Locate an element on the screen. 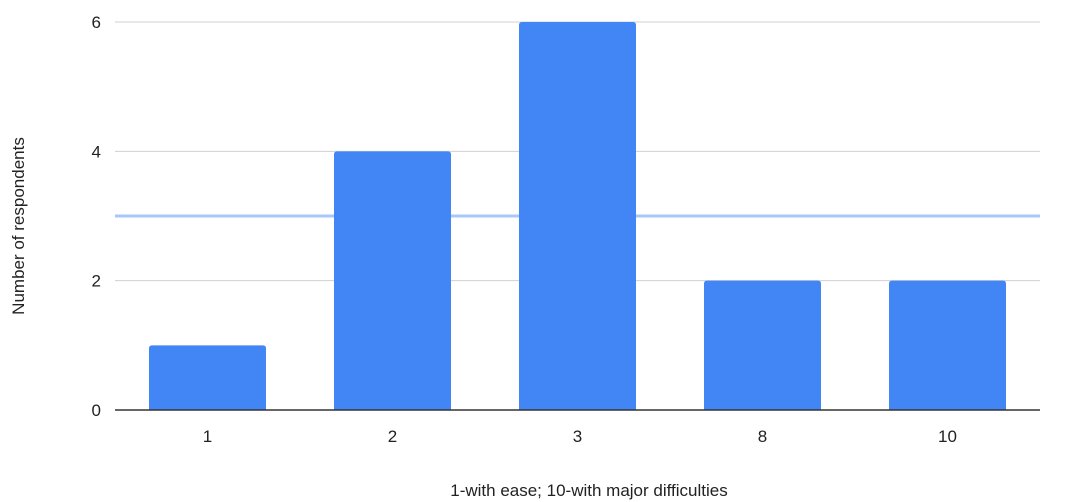 The image size is (1068, 502). x-tick-label-3: 3 is located at coordinates (577, 436).